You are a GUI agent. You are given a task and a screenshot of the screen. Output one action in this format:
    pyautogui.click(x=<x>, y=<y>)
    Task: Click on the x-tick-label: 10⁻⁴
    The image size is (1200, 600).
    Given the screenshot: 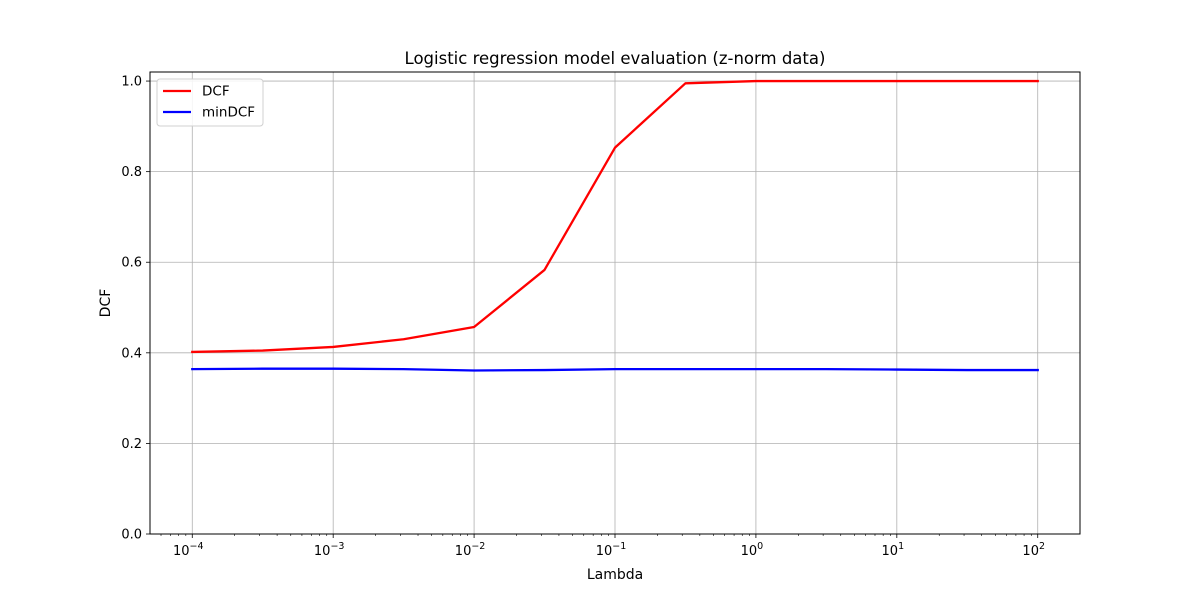 What is the action you would take?
    pyautogui.click(x=188, y=550)
    